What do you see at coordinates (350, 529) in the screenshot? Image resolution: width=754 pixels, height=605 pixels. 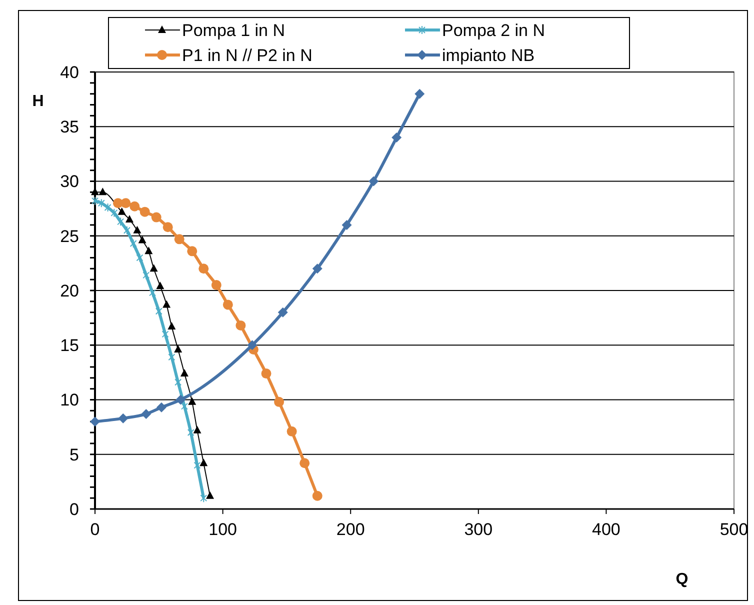 I see `x-tick-label: 200` at bounding box center [350, 529].